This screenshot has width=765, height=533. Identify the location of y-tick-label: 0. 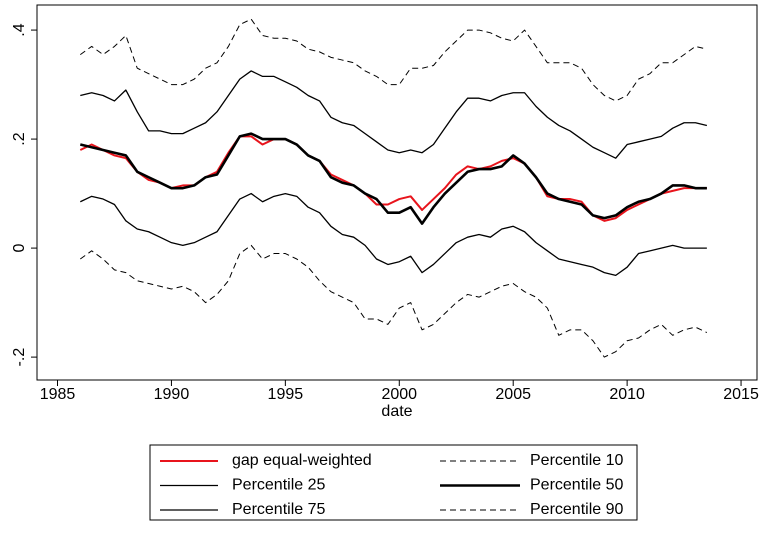
(19, 248).